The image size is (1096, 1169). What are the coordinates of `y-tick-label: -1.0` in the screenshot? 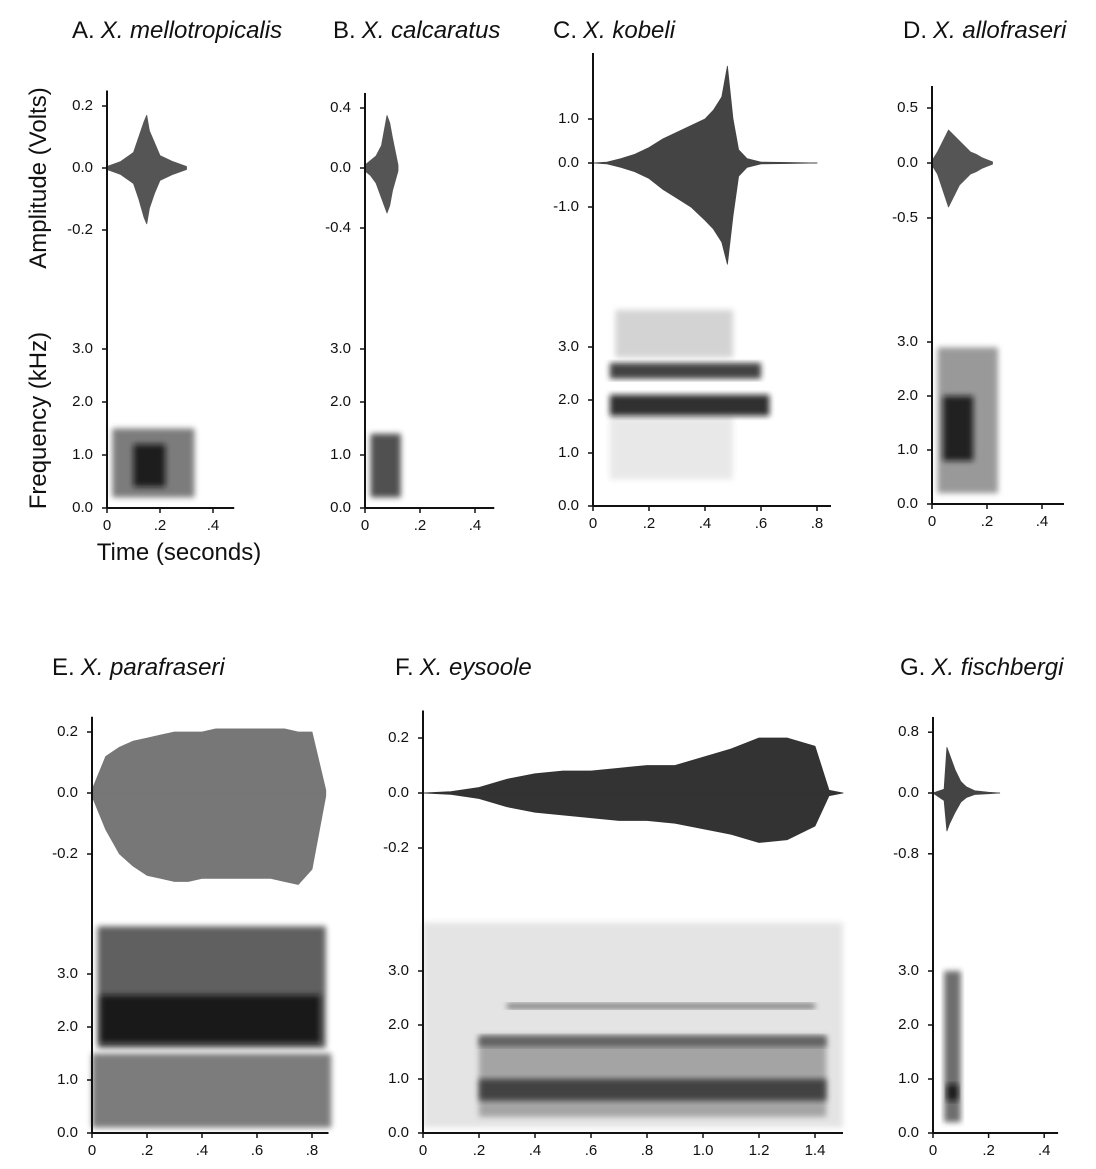 It's located at (566, 206).